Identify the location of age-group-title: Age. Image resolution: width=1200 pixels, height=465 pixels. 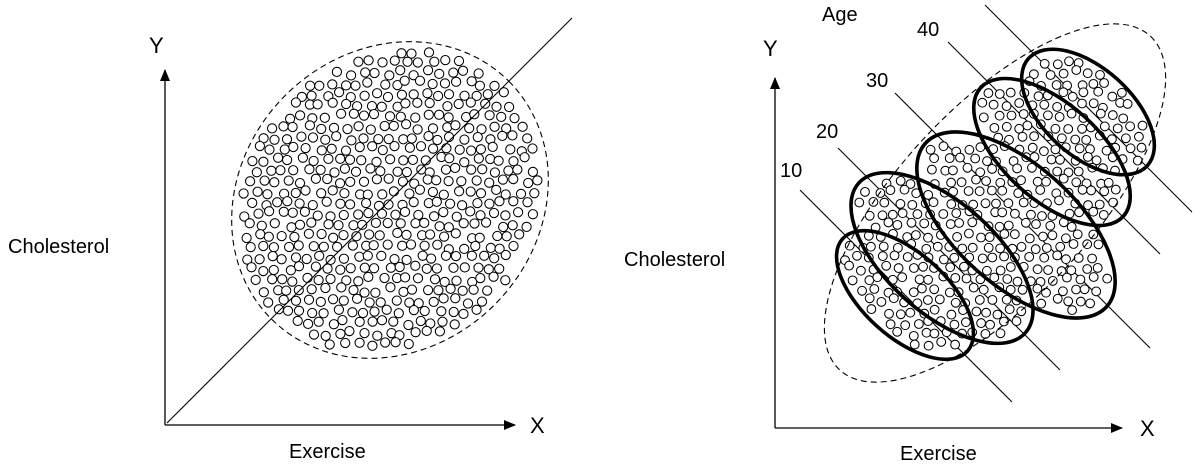
(840, 15).